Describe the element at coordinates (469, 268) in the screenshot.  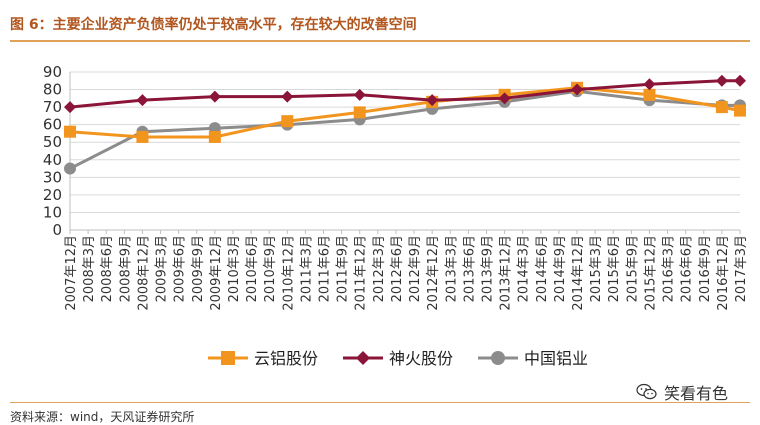
I see `x-tick-label: 2013年6月` at that location.